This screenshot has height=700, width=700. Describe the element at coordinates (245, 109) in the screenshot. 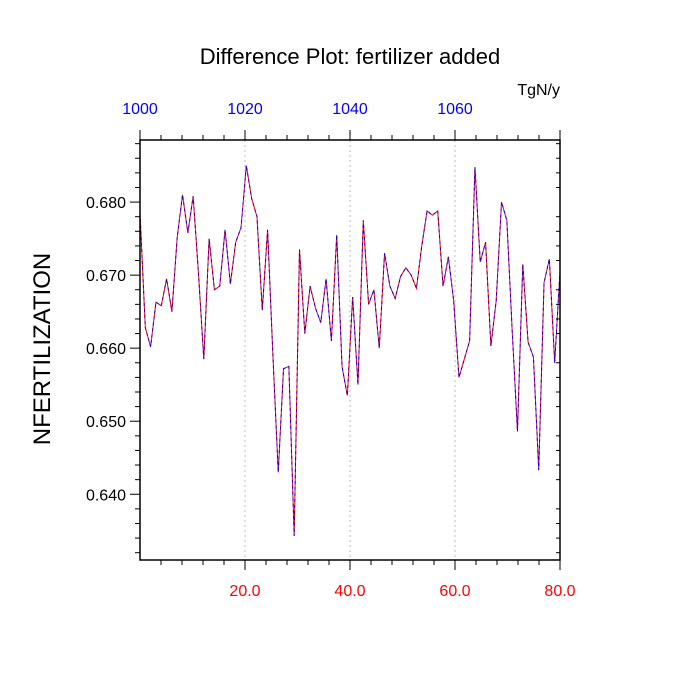

I see `x-top-tick-label: 1020` at that location.